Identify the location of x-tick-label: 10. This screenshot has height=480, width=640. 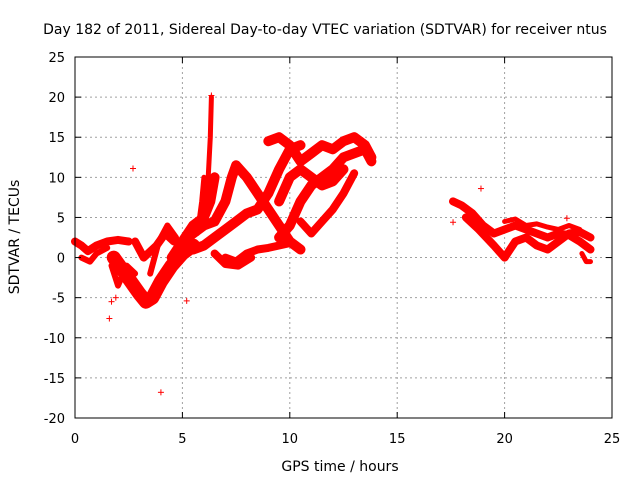
(290, 439).